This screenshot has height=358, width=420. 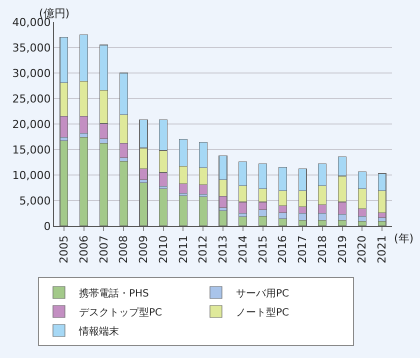 What do you see at coordinates (183, 249) in the screenshot?
I see `x-tick-label: 2011` at bounding box center [183, 249].